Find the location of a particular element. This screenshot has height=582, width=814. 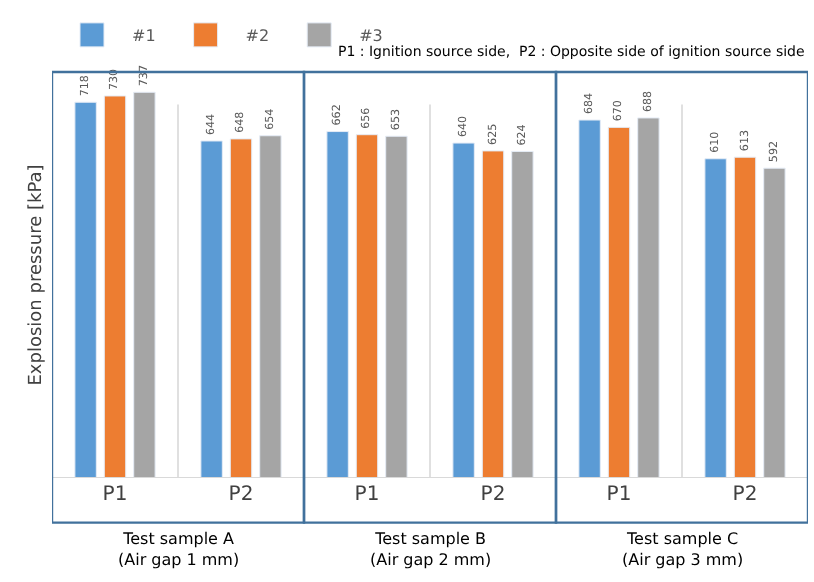

legend-label: #3 is located at coordinates (371, 36).